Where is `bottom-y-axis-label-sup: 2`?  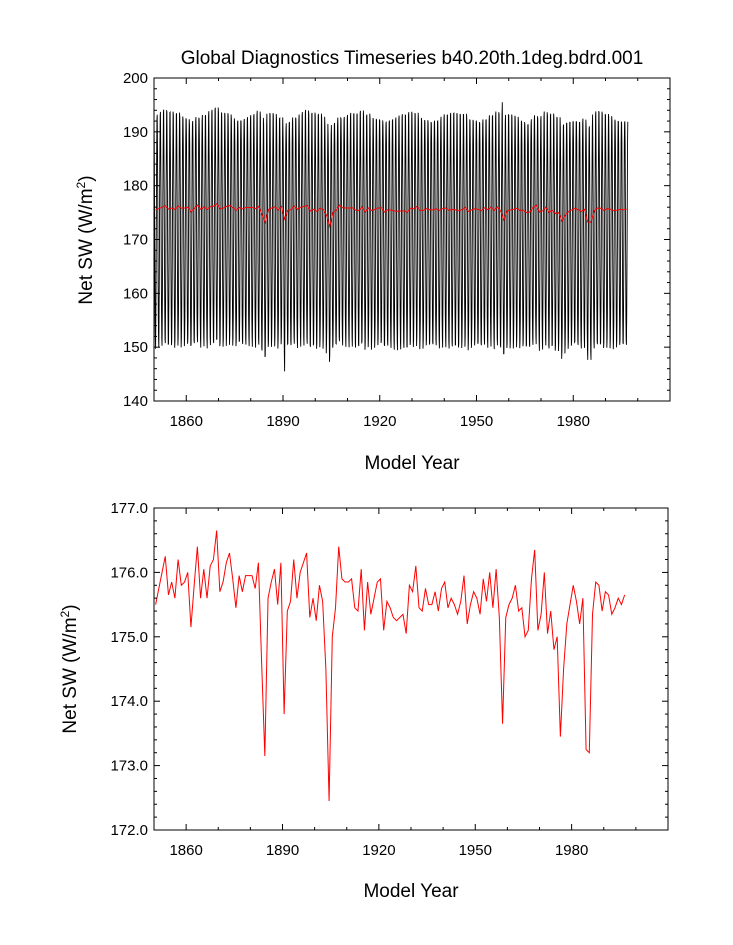 bottom-y-axis-label-sup: 2 is located at coordinates (65, 613).